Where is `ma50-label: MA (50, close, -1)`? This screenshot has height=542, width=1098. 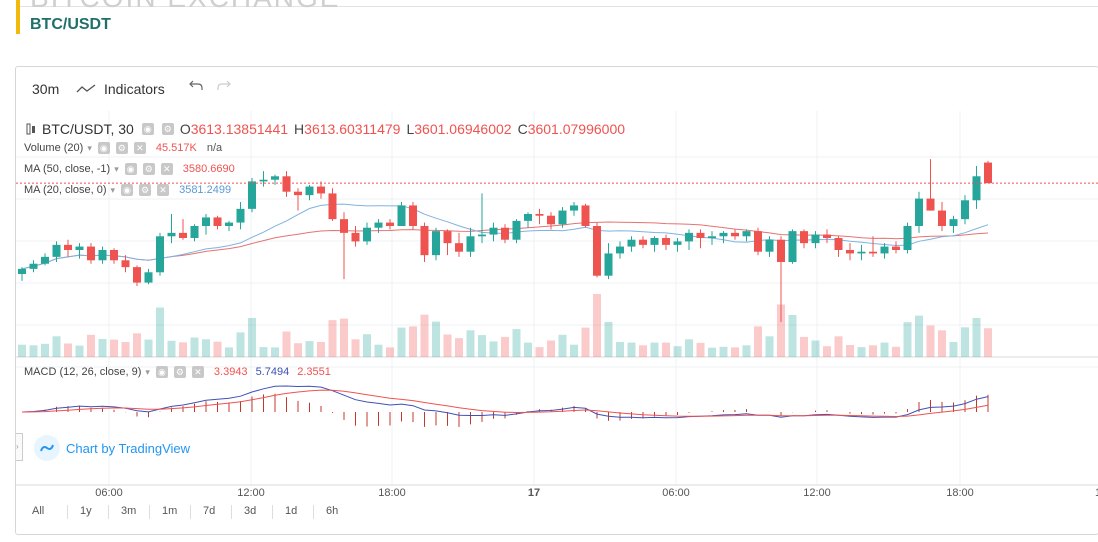 ma50-label: MA (50, close, -1) is located at coordinates (67, 169).